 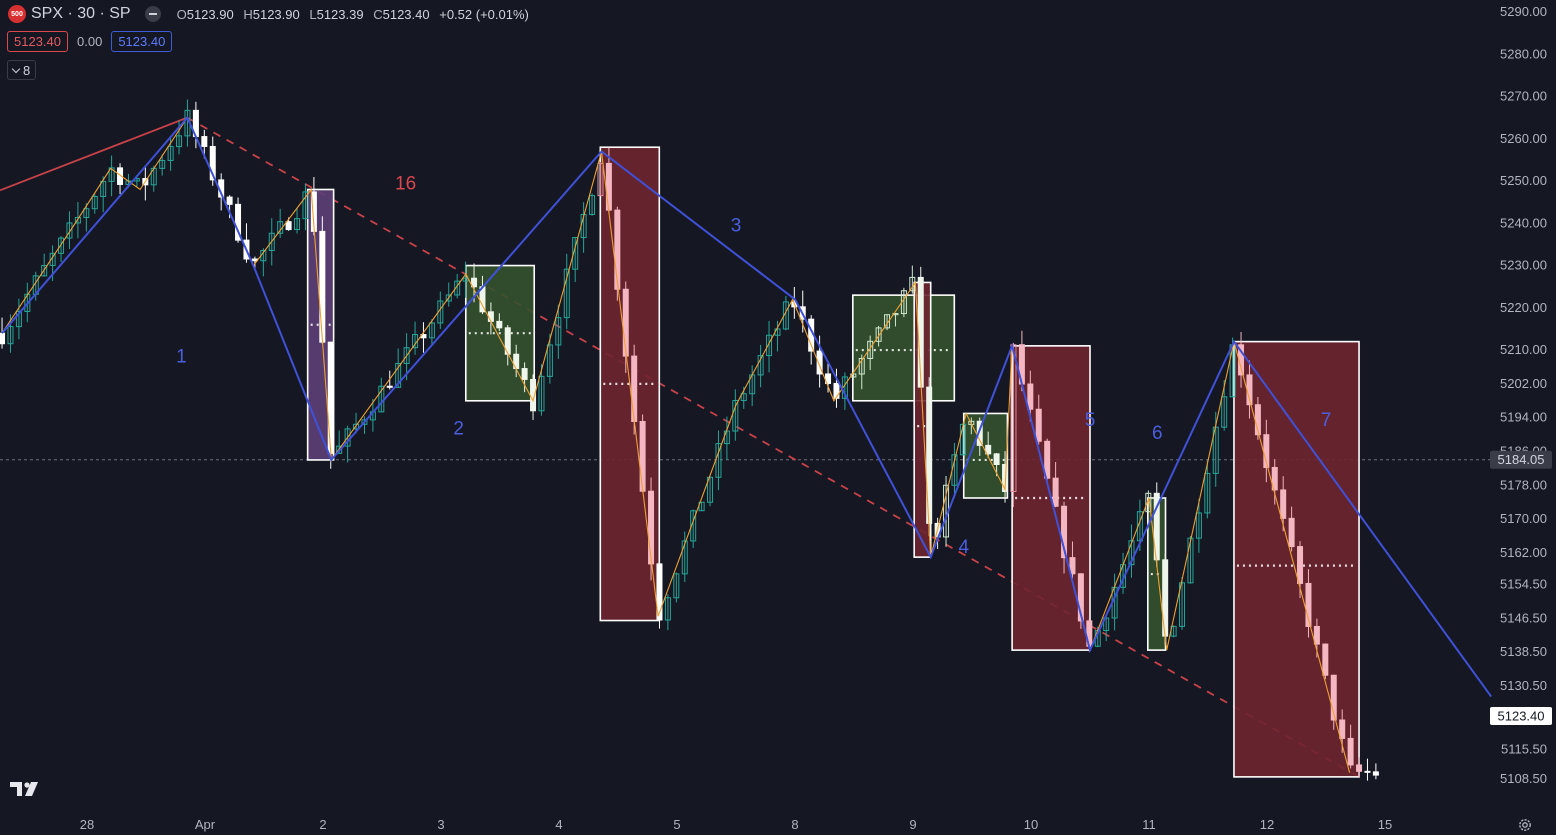 I want to click on price-label-2: 5123.40, so click(x=1521, y=716).